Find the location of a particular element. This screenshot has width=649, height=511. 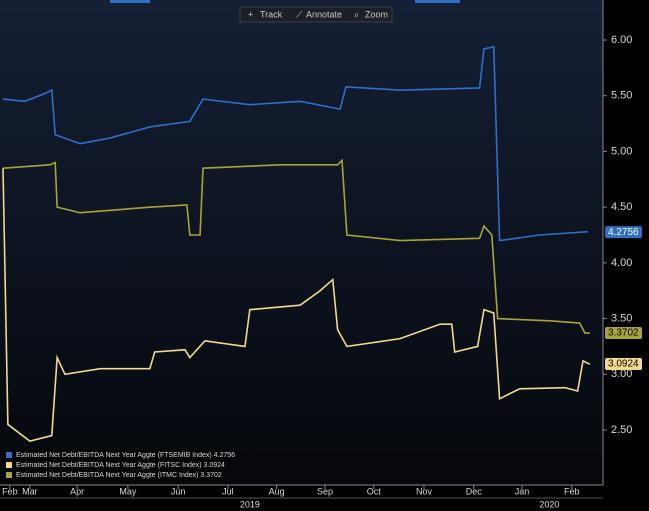

toolbar-icon: ⟋ is located at coordinates (299, 14).